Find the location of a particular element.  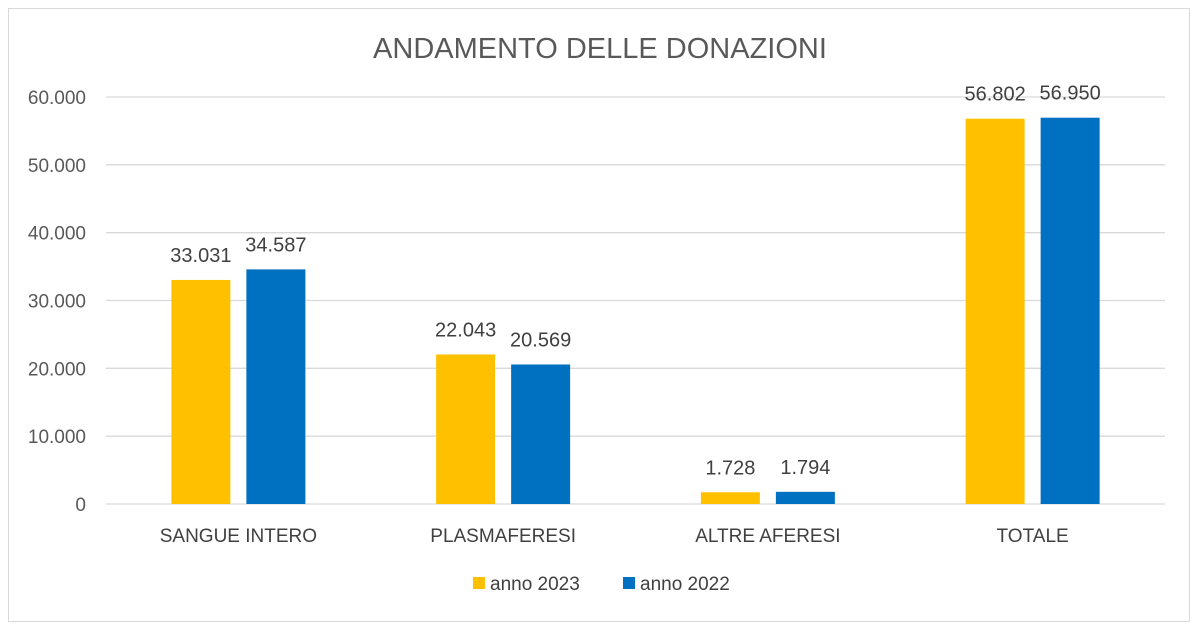

x-category-label: TOTALE is located at coordinates (1033, 536).